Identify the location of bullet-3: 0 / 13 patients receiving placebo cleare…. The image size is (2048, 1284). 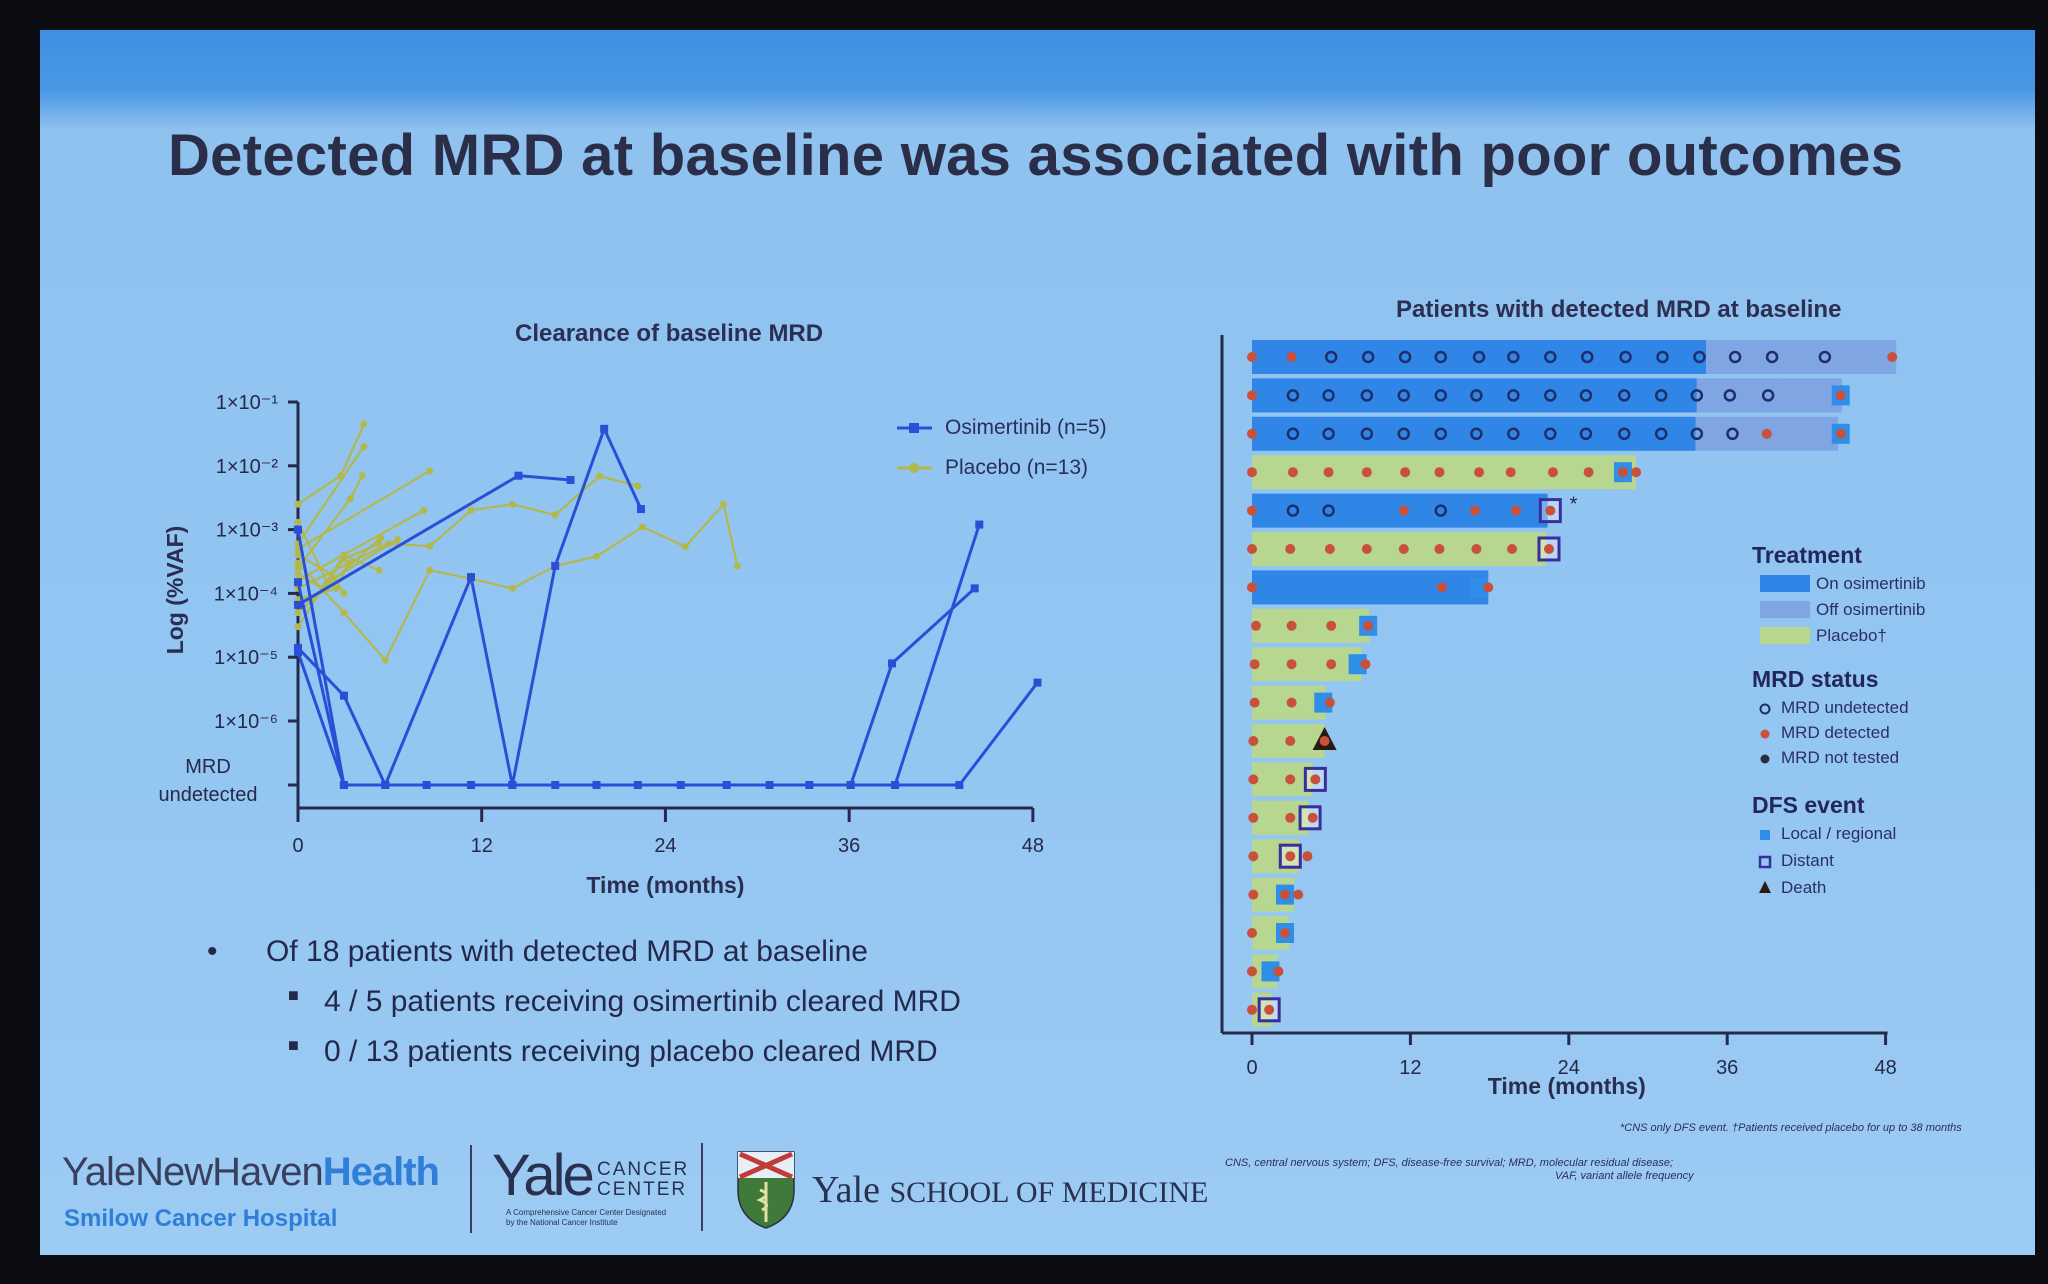
(631, 1051).